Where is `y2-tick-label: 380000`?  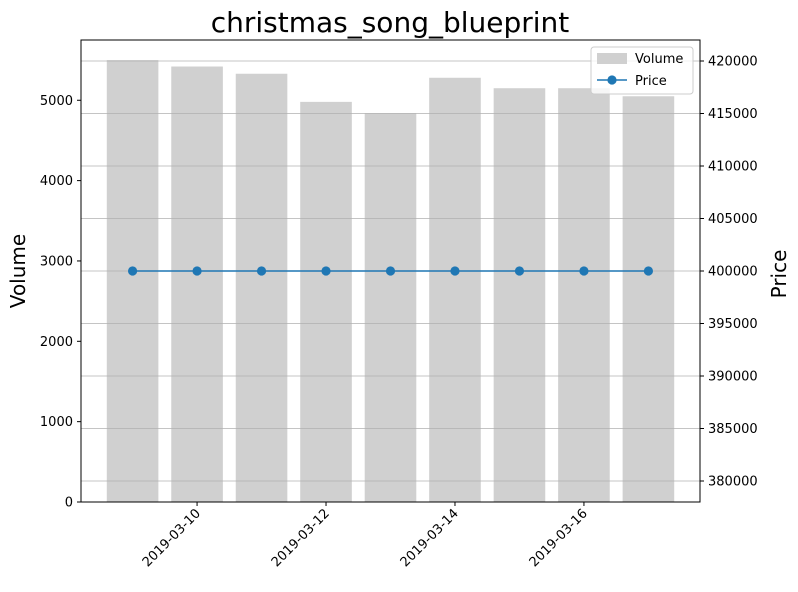 y2-tick-label: 380000 is located at coordinates (733, 482).